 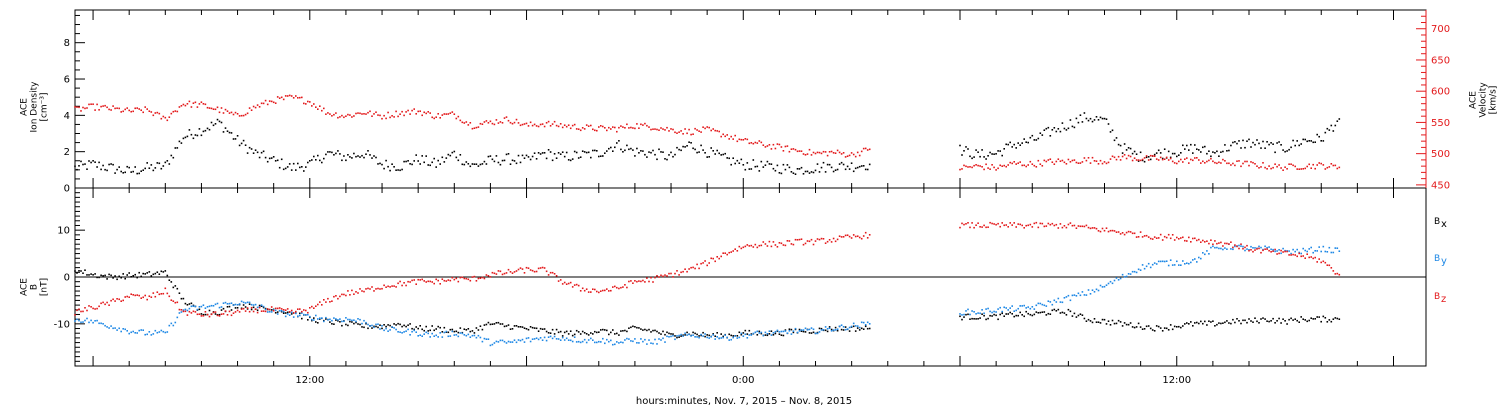 What do you see at coordinates (25, 287) in the screenshot?
I see `y-axis-title-b-line: ACE` at bounding box center [25, 287].